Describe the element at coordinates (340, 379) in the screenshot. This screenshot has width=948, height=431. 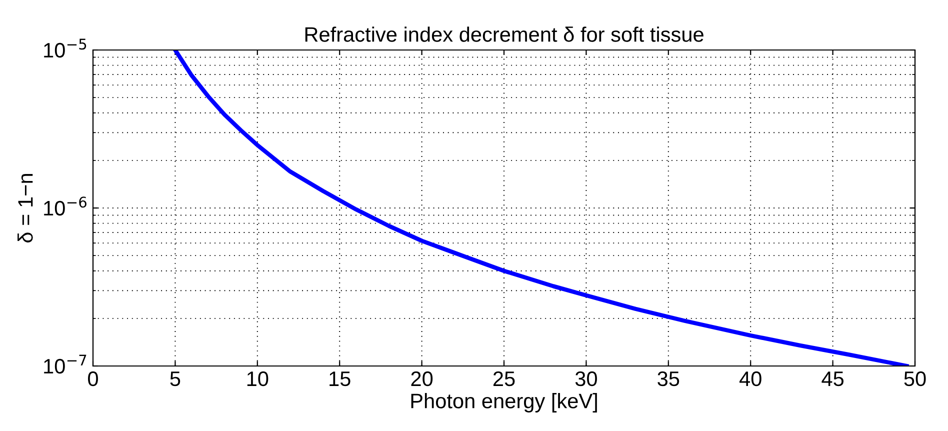
I see `x-tick-label: 15` at that location.